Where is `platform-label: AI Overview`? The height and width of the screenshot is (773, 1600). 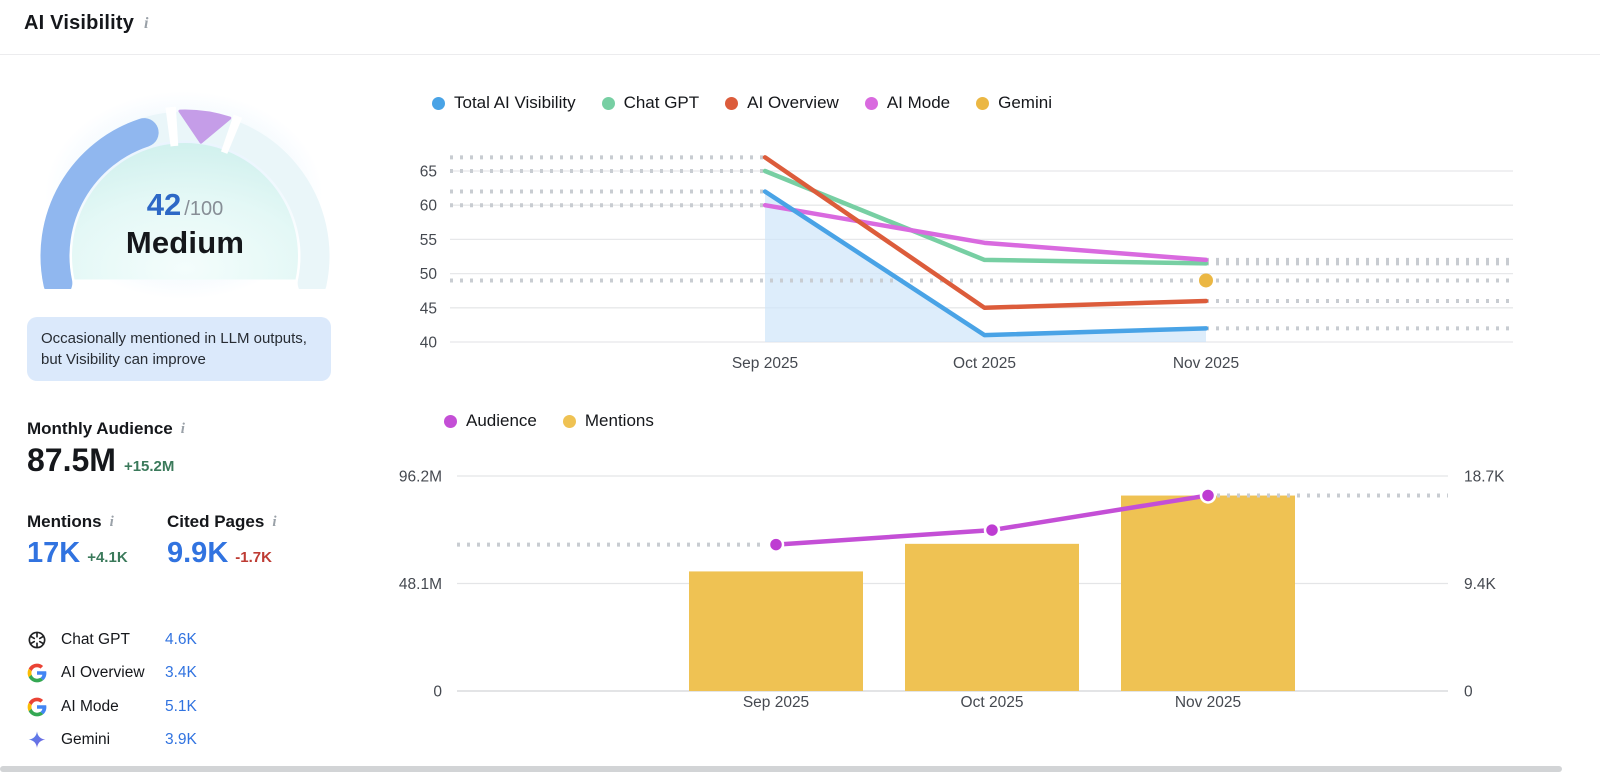 platform-label: AI Overview is located at coordinates (103, 673).